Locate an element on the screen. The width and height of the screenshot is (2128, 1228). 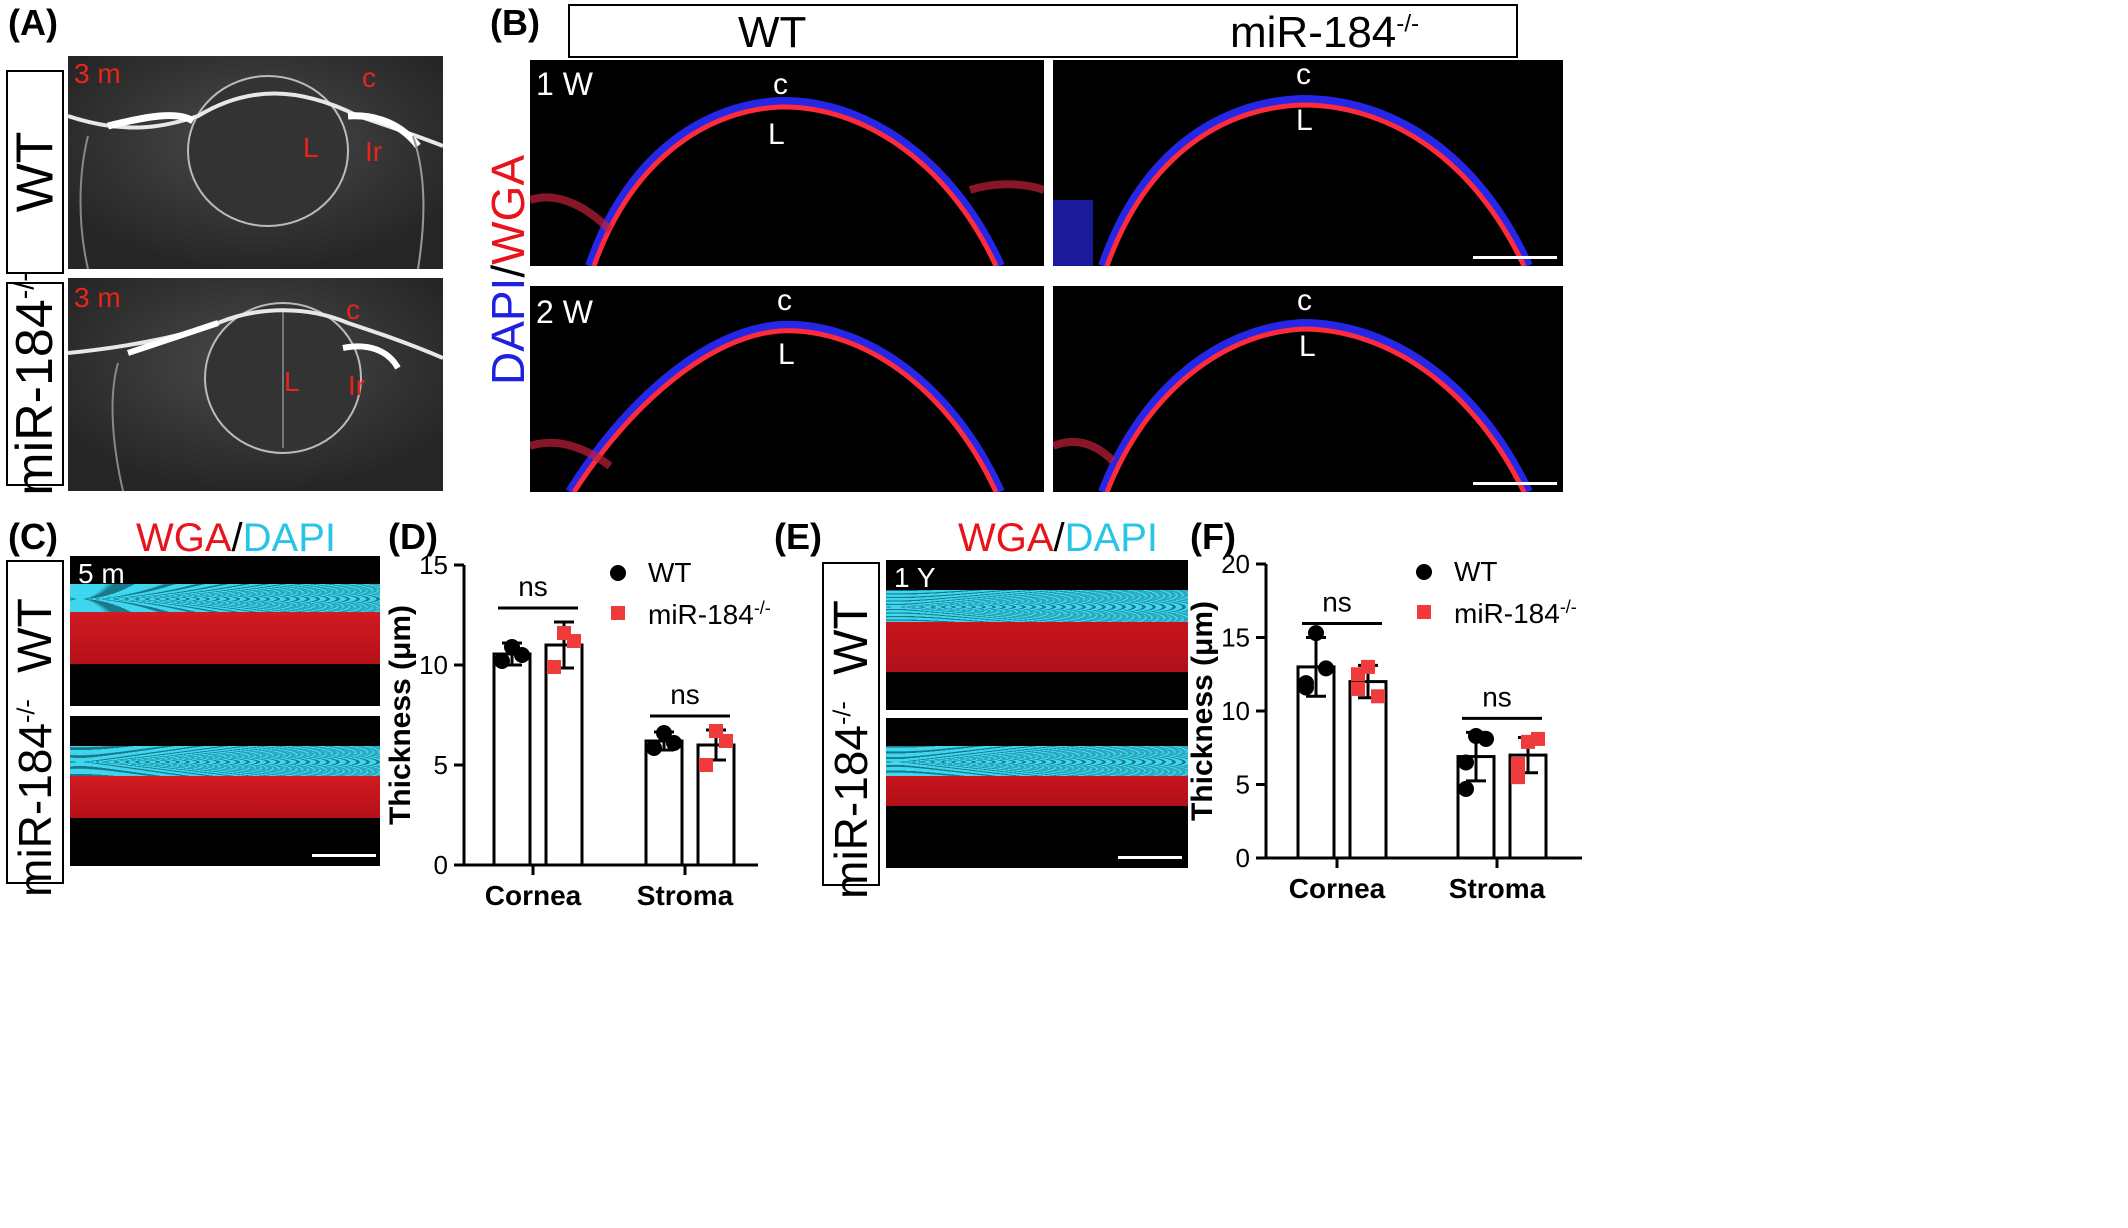
panel-c-stain-title: WGA/DAPI is located at coordinates (236, 538).